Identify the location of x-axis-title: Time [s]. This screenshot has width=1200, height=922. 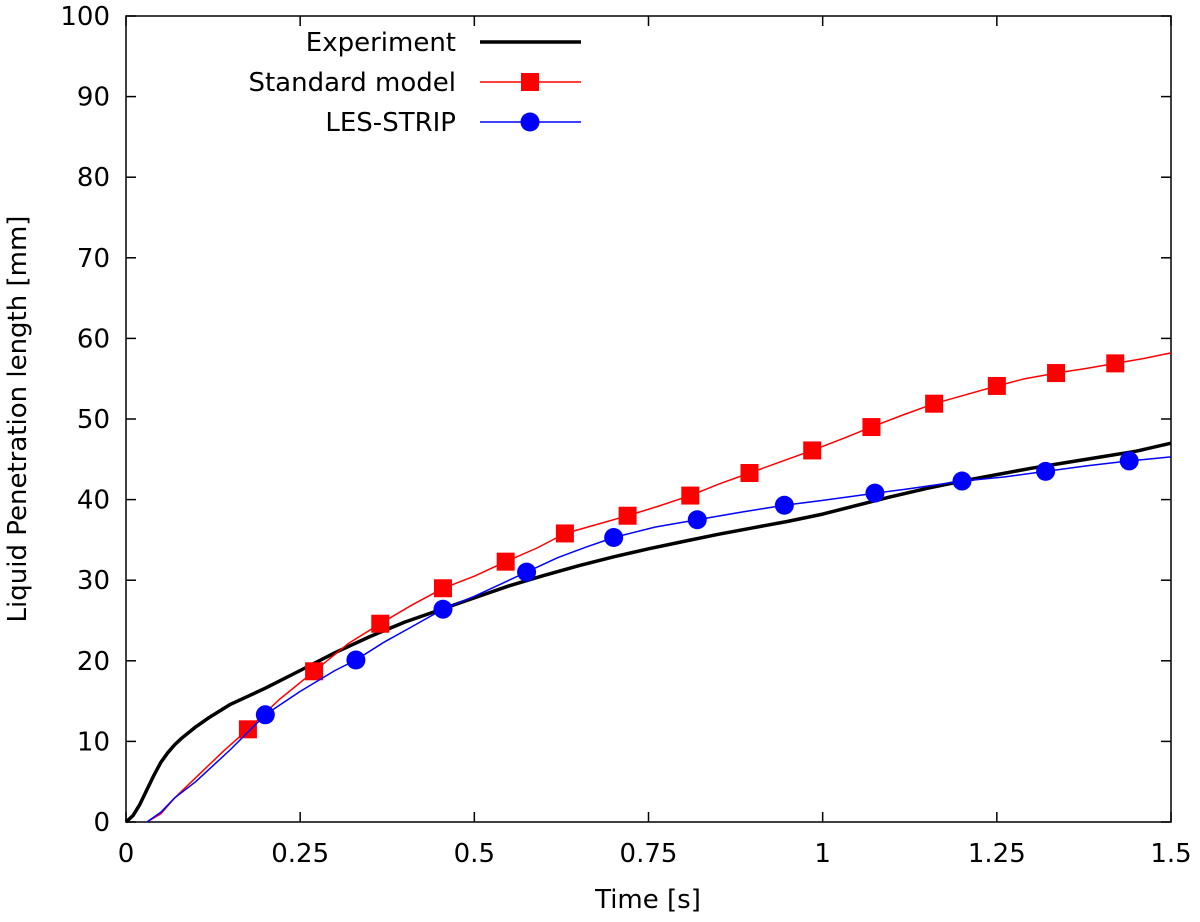
(647, 900).